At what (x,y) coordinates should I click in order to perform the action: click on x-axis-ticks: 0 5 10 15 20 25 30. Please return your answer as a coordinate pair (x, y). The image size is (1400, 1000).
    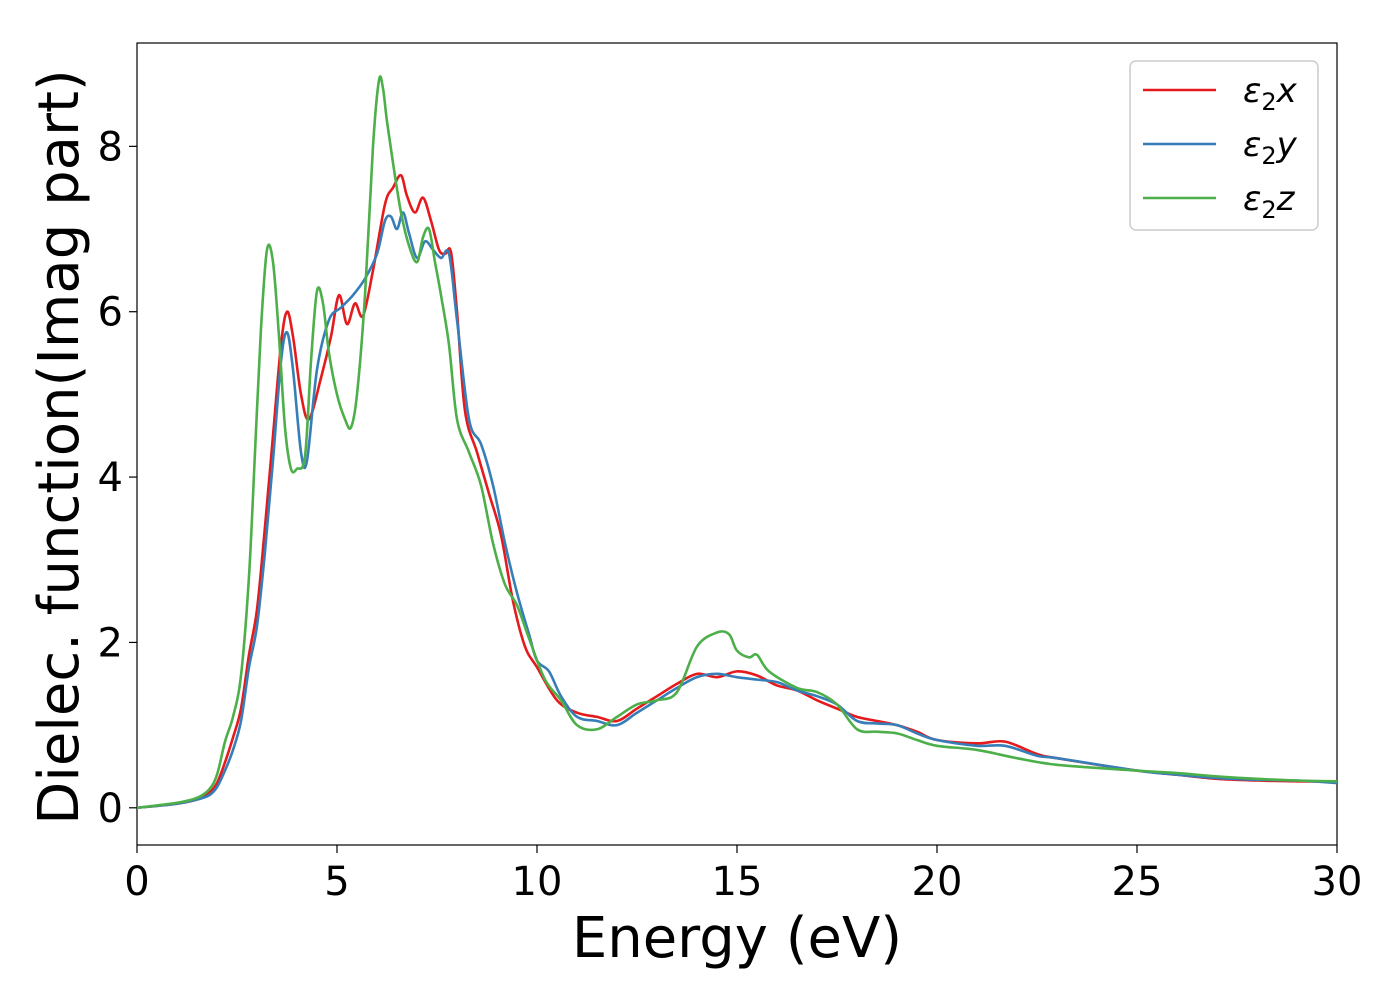
    Looking at the image, I should click on (743, 875).